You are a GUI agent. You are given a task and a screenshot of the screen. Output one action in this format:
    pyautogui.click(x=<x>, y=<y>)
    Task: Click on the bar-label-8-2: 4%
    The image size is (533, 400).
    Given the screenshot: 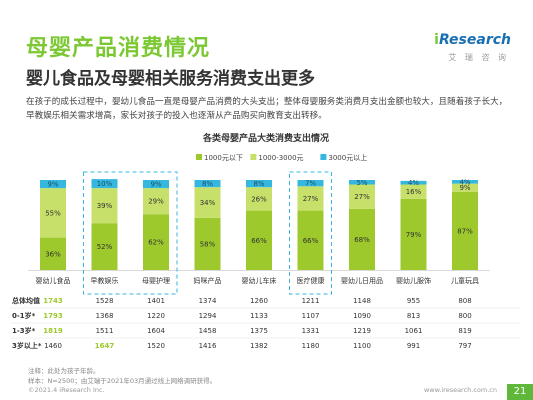 What is the action you would take?
    pyautogui.click(x=464, y=182)
    